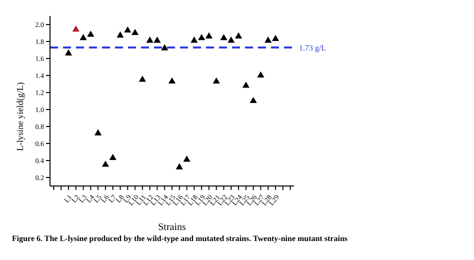 The width and height of the screenshot is (474, 260). Describe the element at coordinates (312, 47) in the screenshot. I see `ref-line-label: 1.73 g/L` at that location.